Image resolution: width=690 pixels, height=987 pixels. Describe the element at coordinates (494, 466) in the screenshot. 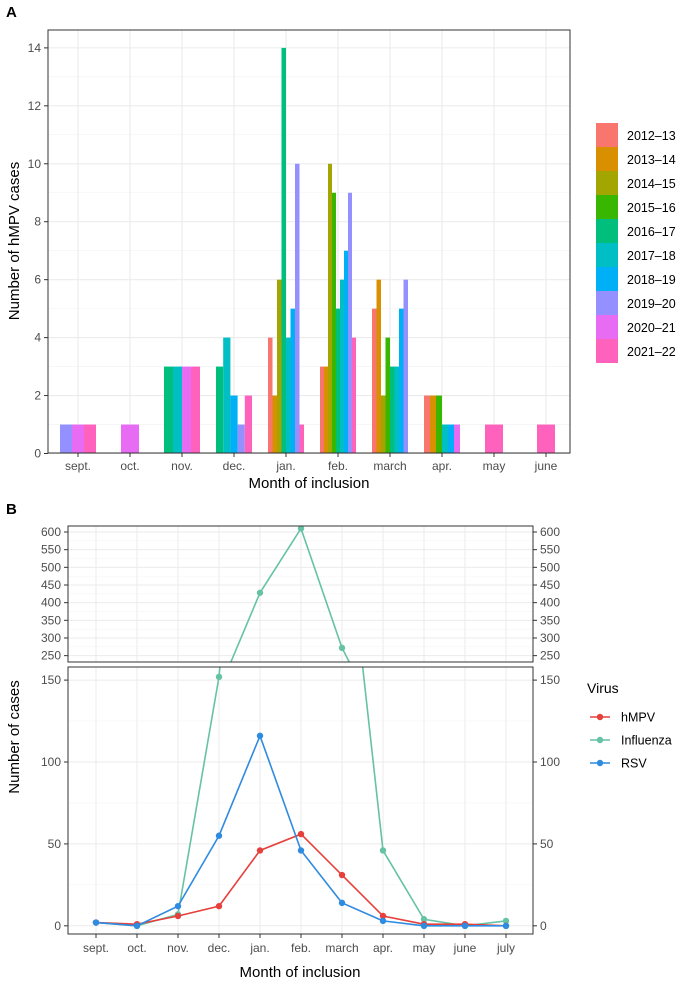

I see `bar-x-tick-label: may` at that location.